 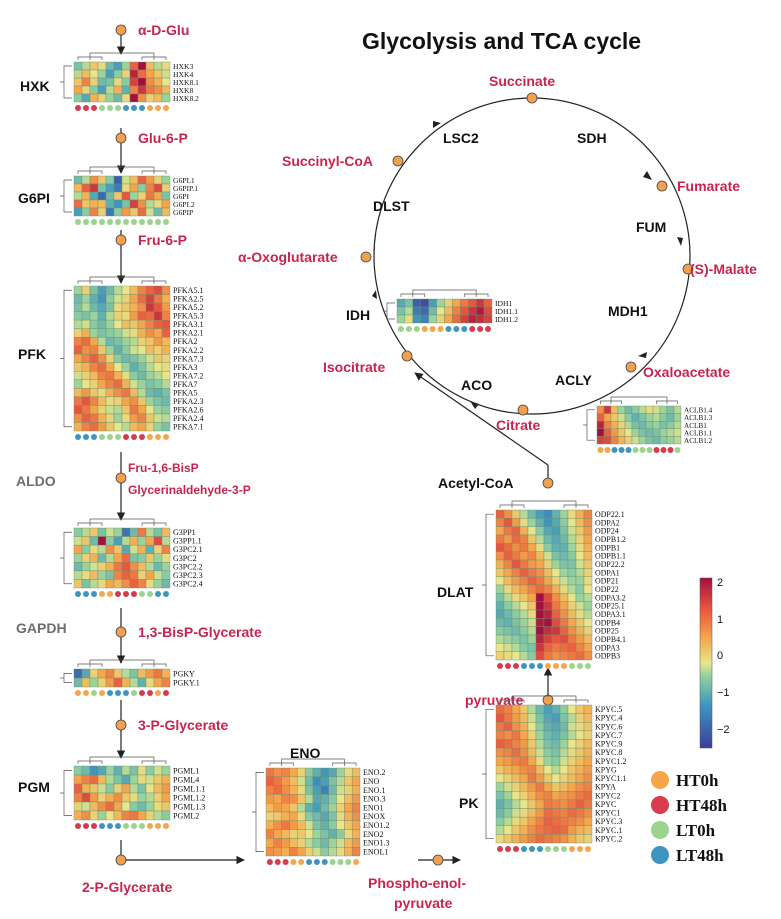 What do you see at coordinates (610, 614) in the screenshot?
I see `gene-label: ODPA3.1` at bounding box center [610, 614].